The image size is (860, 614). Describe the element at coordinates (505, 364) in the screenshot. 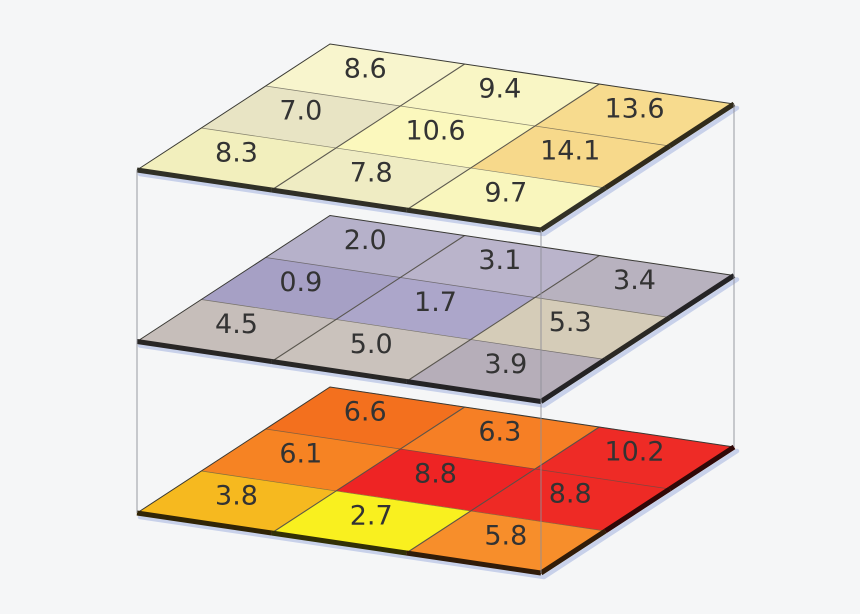

I see `cell-value-label: 3.9` at that location.